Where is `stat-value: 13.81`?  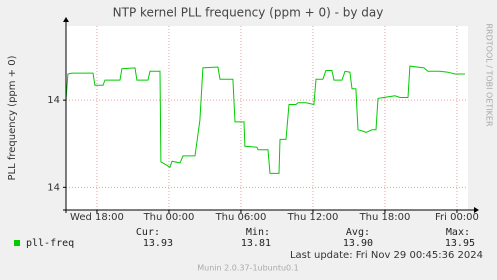 stat-value: 13.81 is located at coordinates (256, 243).